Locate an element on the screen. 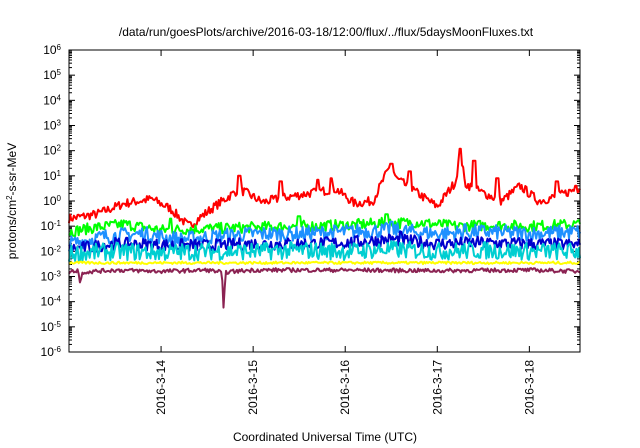 The image size is (640, 448). x-tick-label: 2016-3-14 is located at coordinates (161, 387).